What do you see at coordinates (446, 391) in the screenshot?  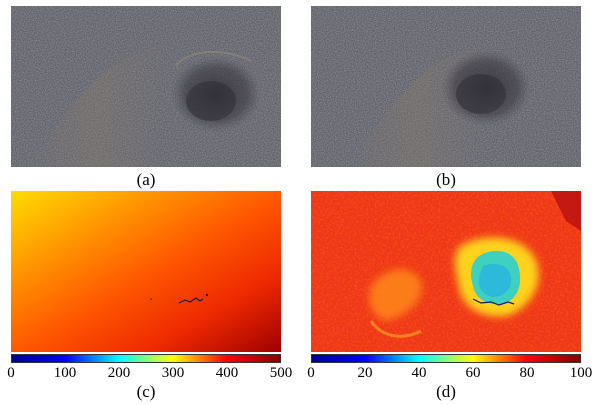 I see `panel-label-d: (d)` at bounding box center [446, 391].